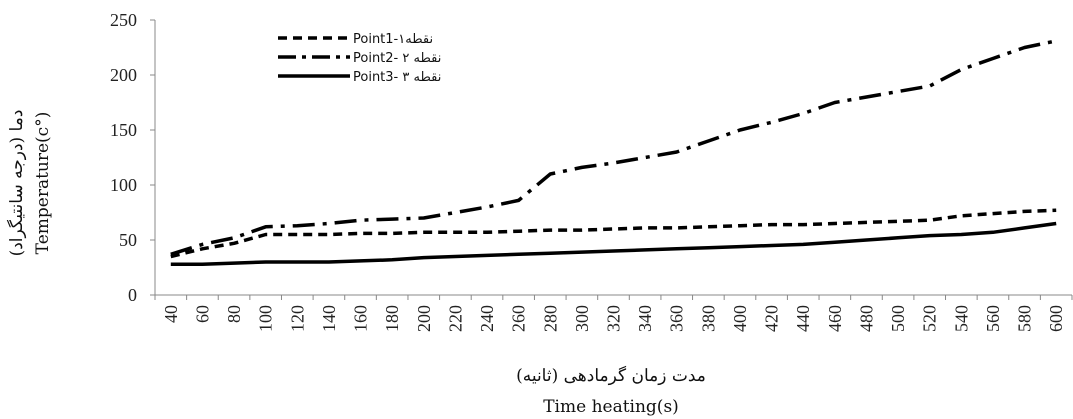  I want to click on x-tick-label: 280, so click(550, 318).